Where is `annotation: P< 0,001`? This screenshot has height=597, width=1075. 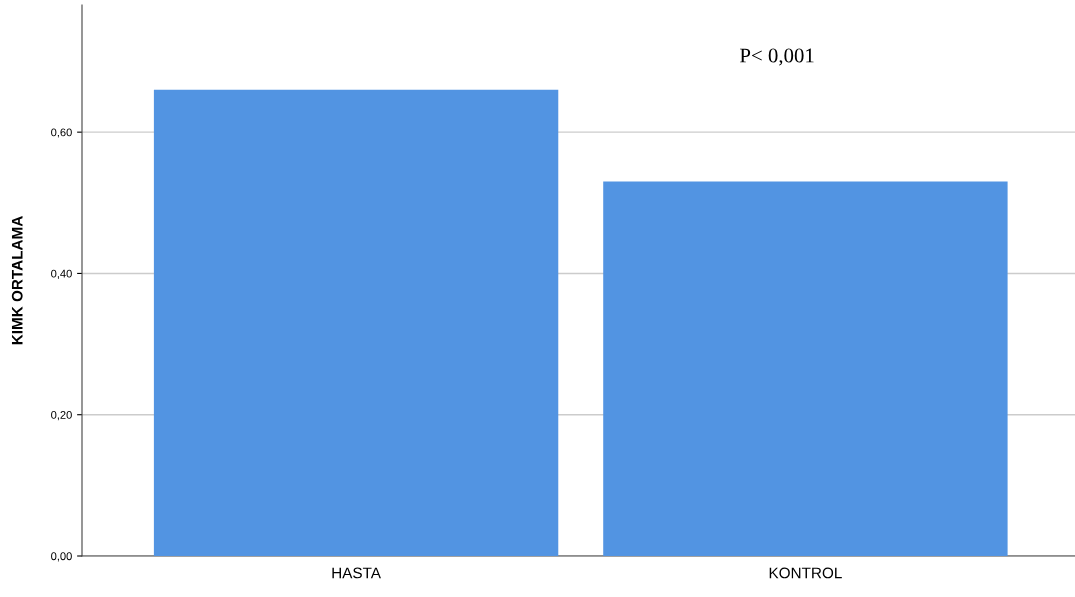 annotation: P< 0,001 is located at coordinates (776, 57).